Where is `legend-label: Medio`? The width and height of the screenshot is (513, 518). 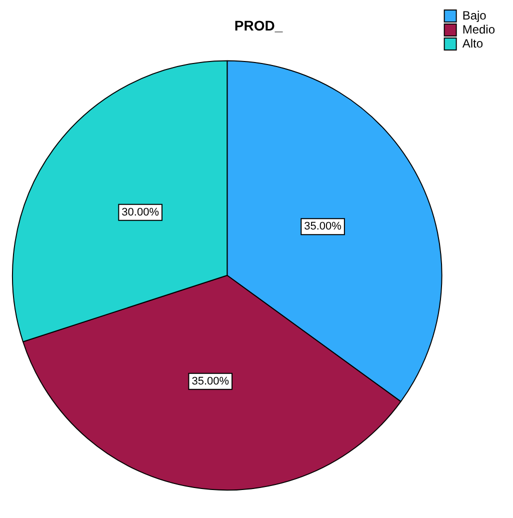 legend-label: Medio is located at coordinates (479, 29).